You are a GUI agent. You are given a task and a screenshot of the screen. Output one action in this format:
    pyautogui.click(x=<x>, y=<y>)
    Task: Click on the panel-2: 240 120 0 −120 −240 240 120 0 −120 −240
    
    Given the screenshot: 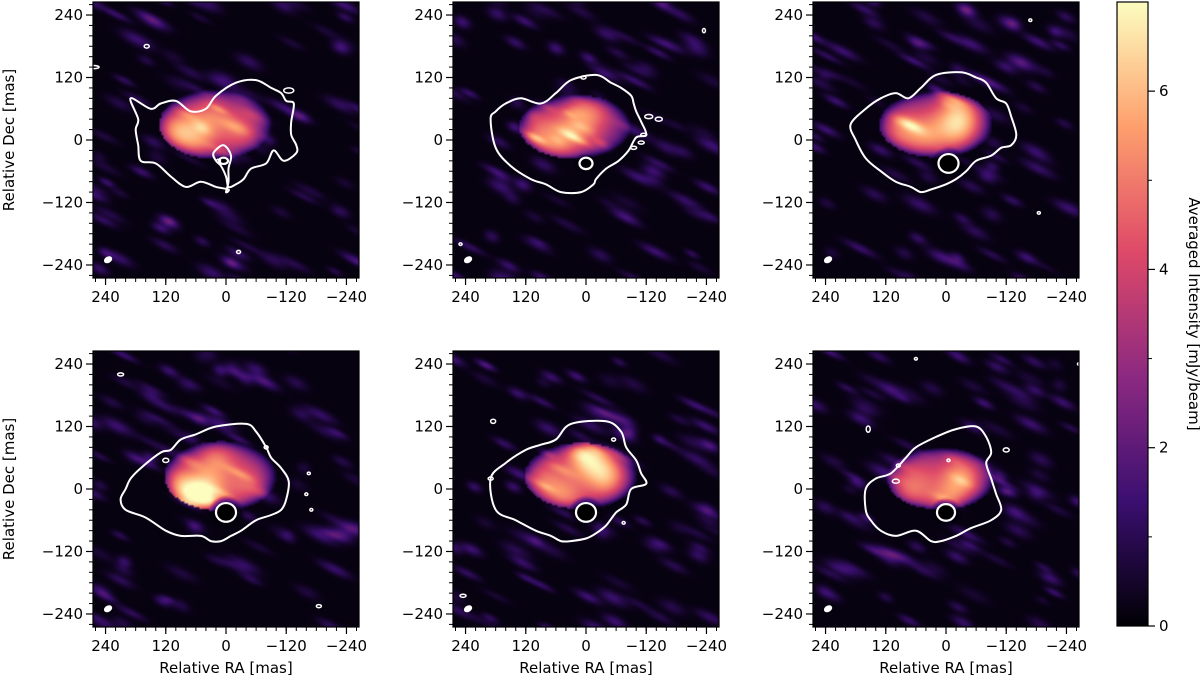 What is the action you would take?
    pyautogui.click(x=564, y=153)
    